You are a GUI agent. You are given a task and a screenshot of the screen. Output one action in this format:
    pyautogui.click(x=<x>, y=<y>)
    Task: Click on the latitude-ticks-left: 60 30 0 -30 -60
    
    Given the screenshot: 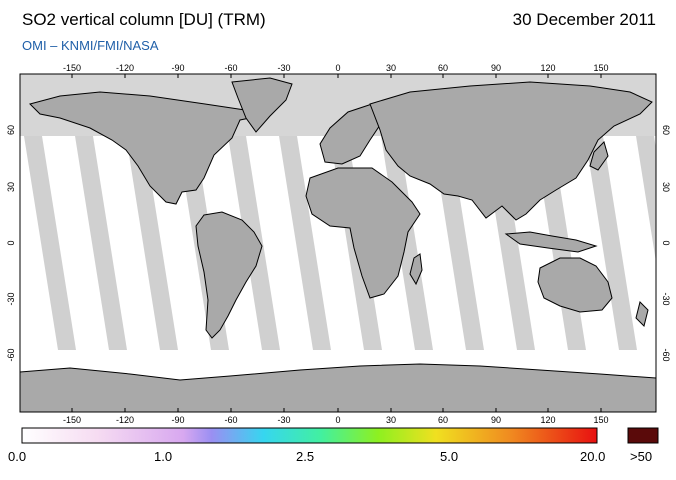 What is the action you would take?
    pyautogui.click(x=11, y=243)
    